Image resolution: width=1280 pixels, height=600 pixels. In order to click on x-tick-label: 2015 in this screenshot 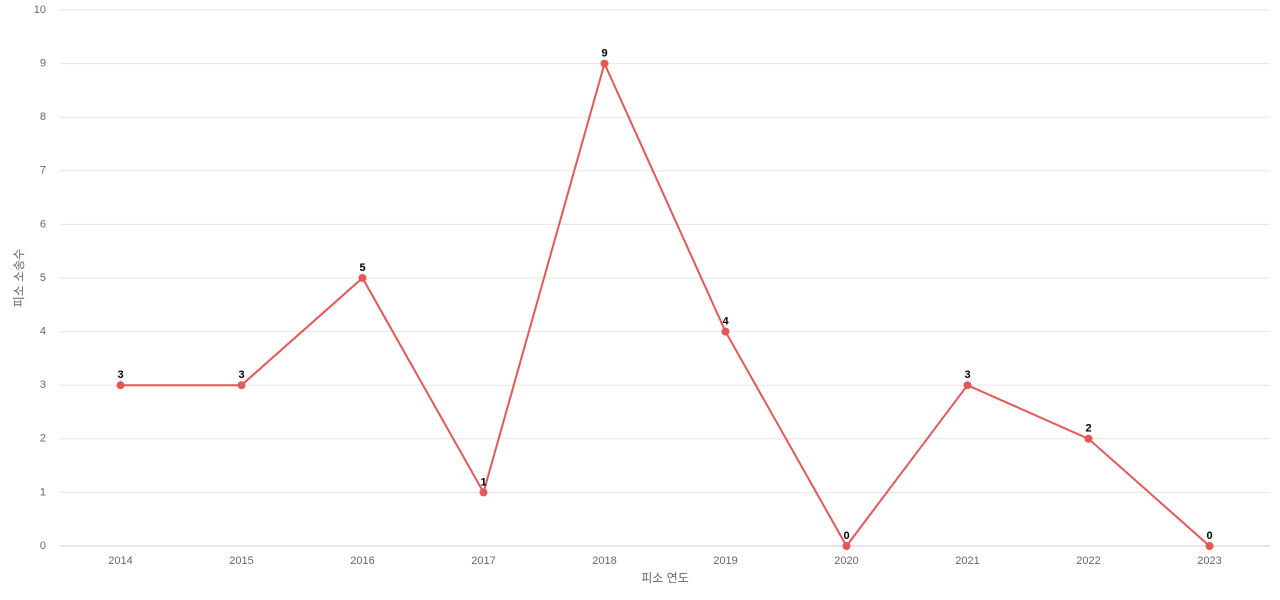, I will do `click(241, 561)`.